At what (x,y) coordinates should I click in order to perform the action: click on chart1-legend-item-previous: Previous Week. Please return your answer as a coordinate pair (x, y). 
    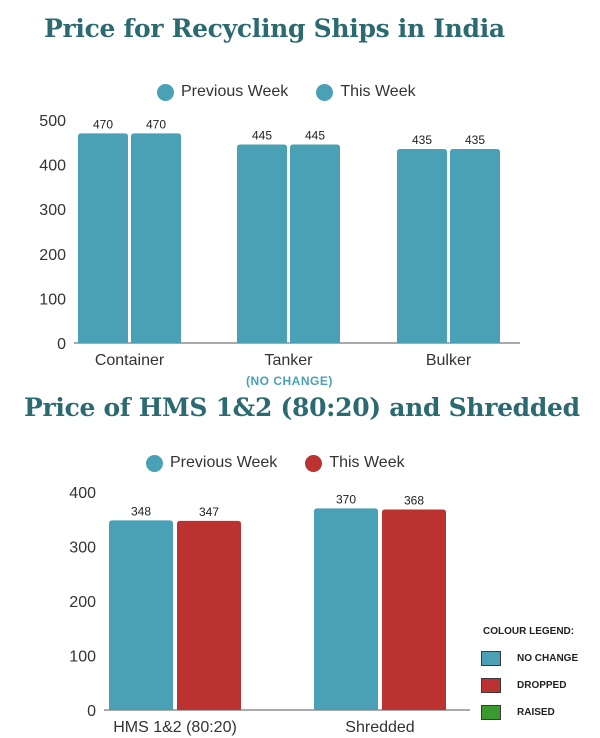
    Looking at the image, I should click on (222, 92).